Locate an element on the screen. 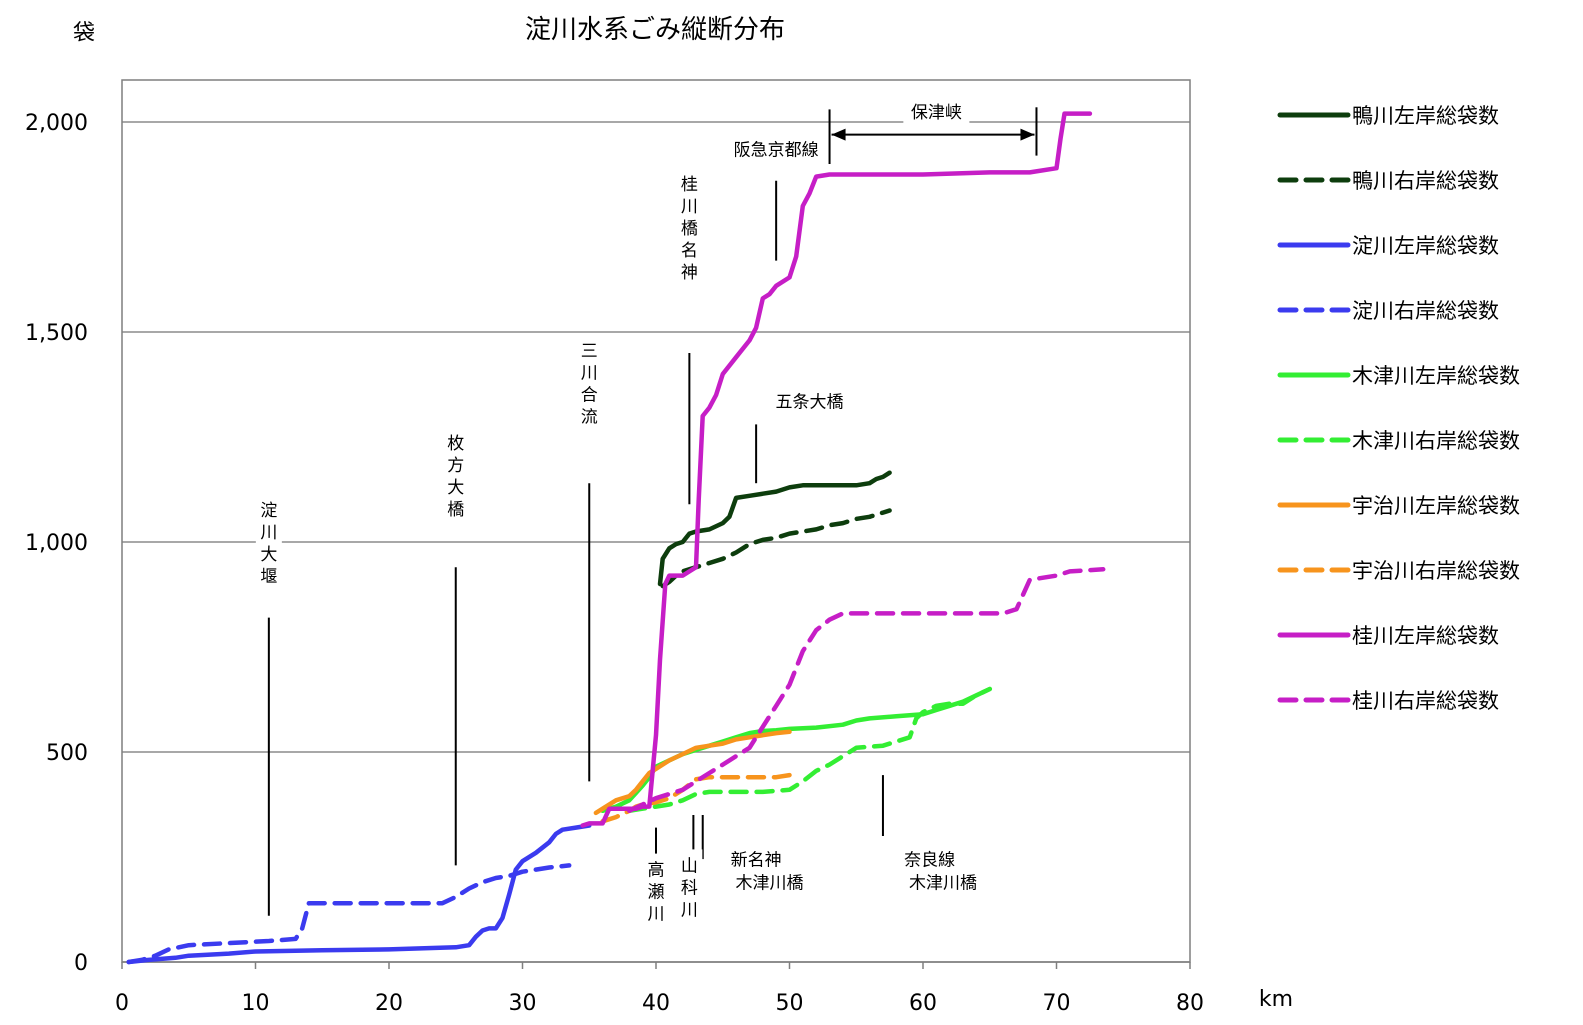 The height and width of the screenshot is (1025, 1583). x-axis-unit: km is located at coordinates (1276, 999).